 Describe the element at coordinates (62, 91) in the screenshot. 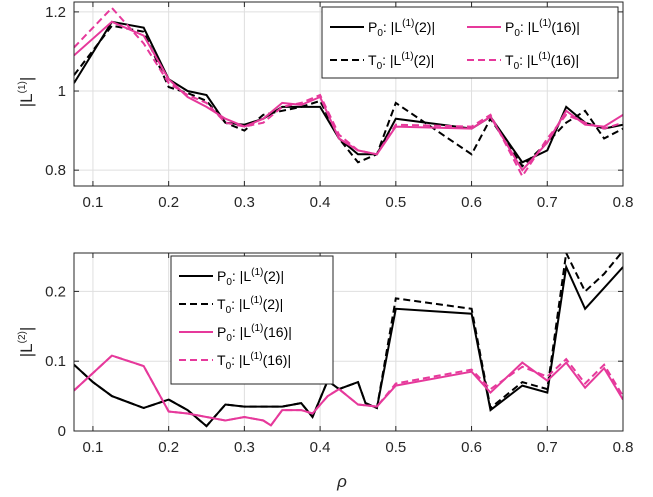

I see `y-tick-label: 1` at that location.